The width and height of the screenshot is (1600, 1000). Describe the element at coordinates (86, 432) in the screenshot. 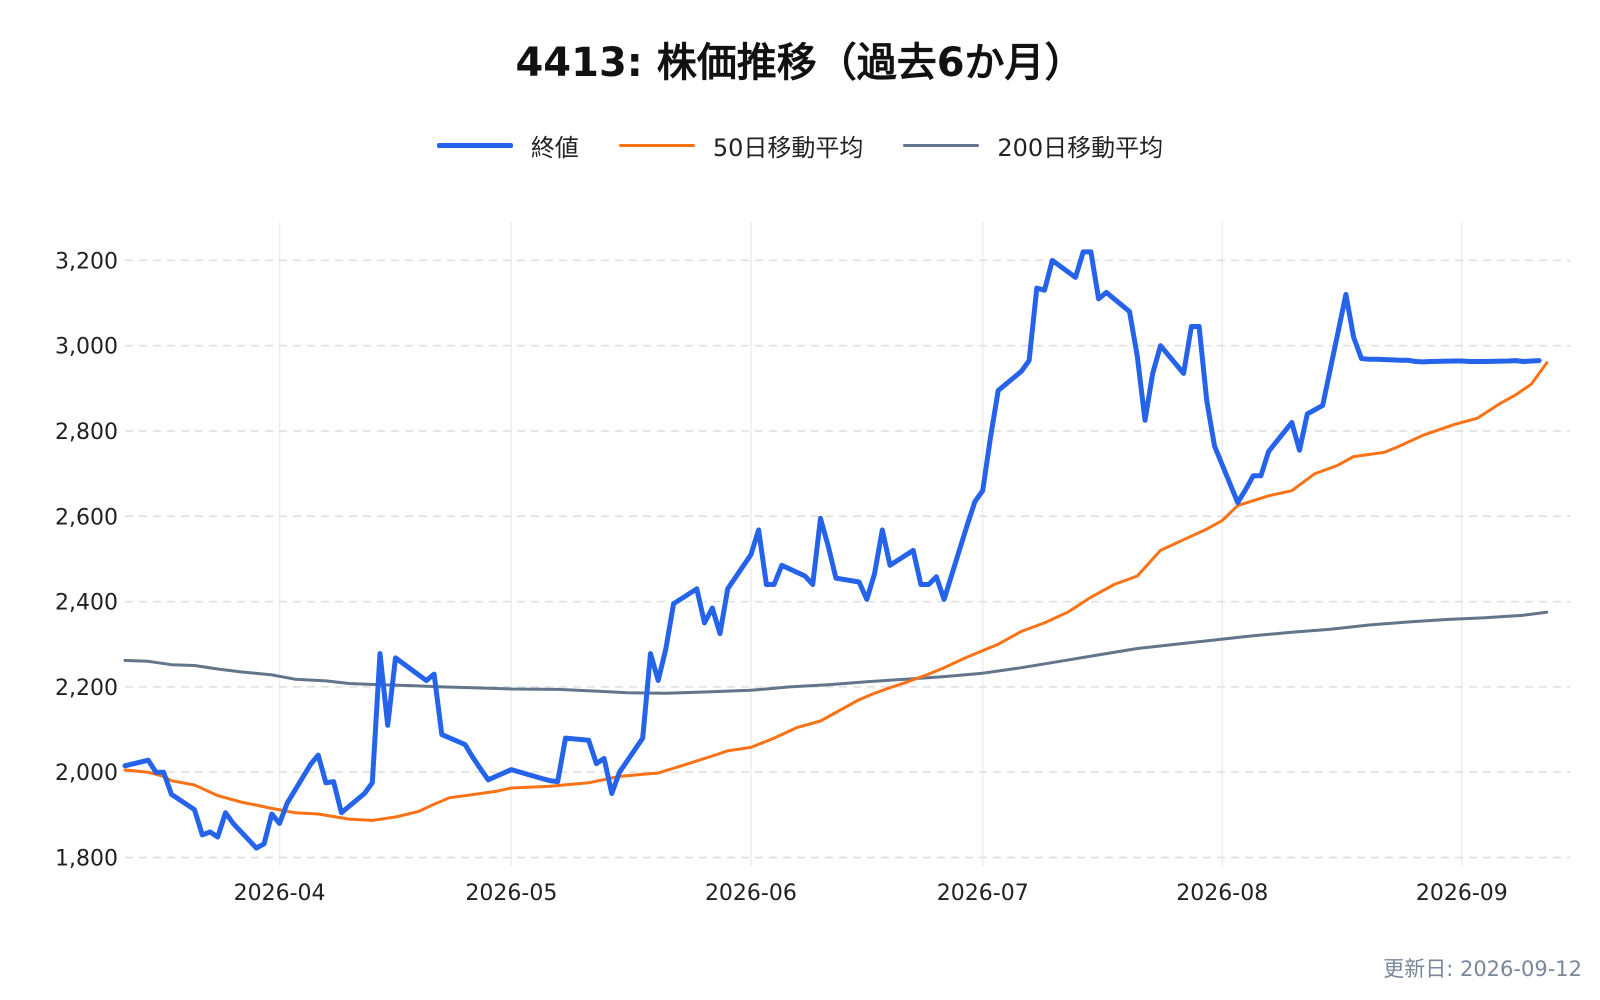

I see `y-tick-label: 2,800` at that location.